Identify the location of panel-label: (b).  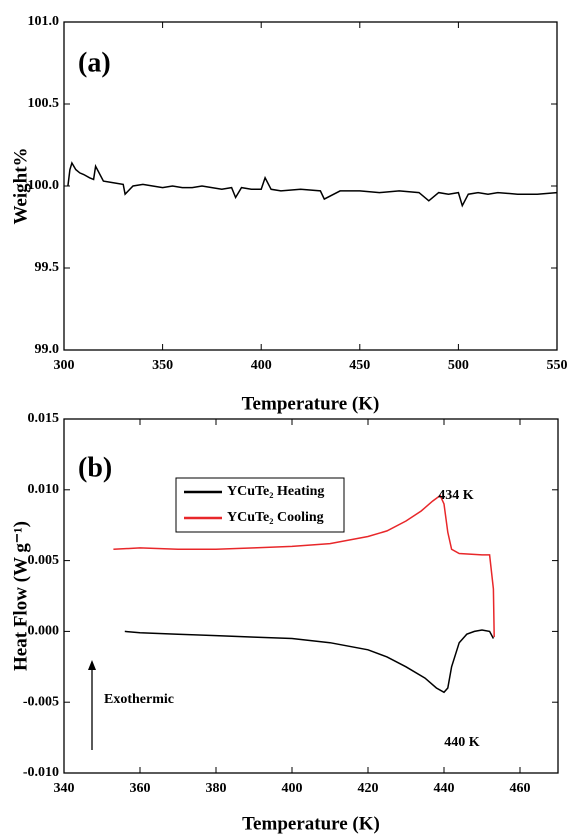
(95, 467).